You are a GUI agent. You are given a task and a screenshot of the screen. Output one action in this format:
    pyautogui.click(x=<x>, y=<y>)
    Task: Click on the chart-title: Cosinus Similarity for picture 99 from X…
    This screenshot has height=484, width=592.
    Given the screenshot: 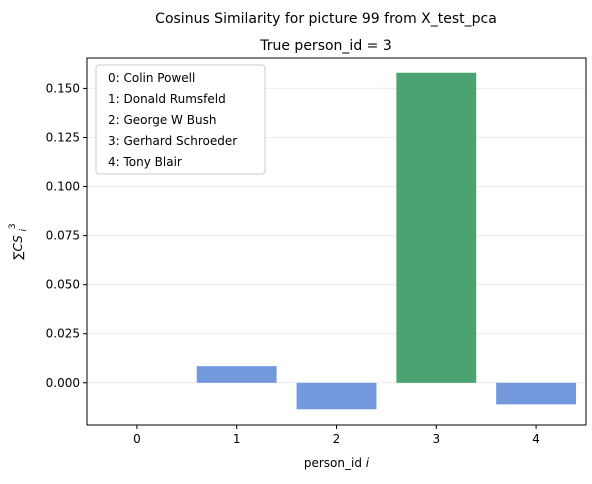 What is the action you would take?
    pyautogui.click(x=326, y=19)
    